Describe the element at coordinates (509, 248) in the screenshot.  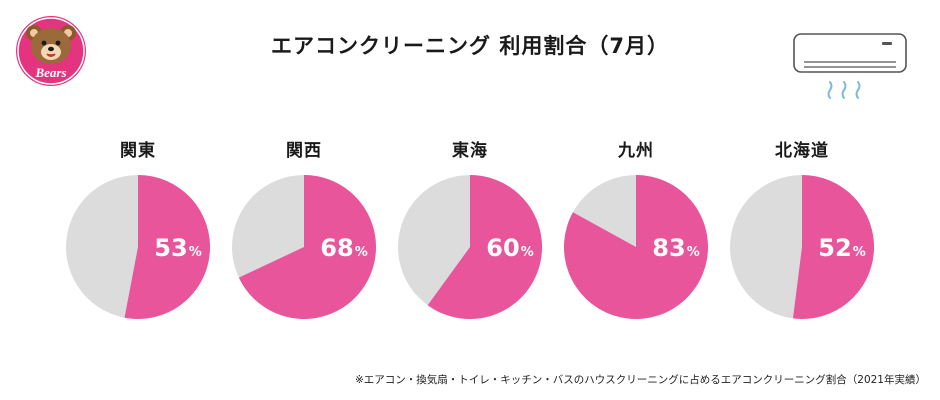
I see `pie-value-label: 60%` at that location.